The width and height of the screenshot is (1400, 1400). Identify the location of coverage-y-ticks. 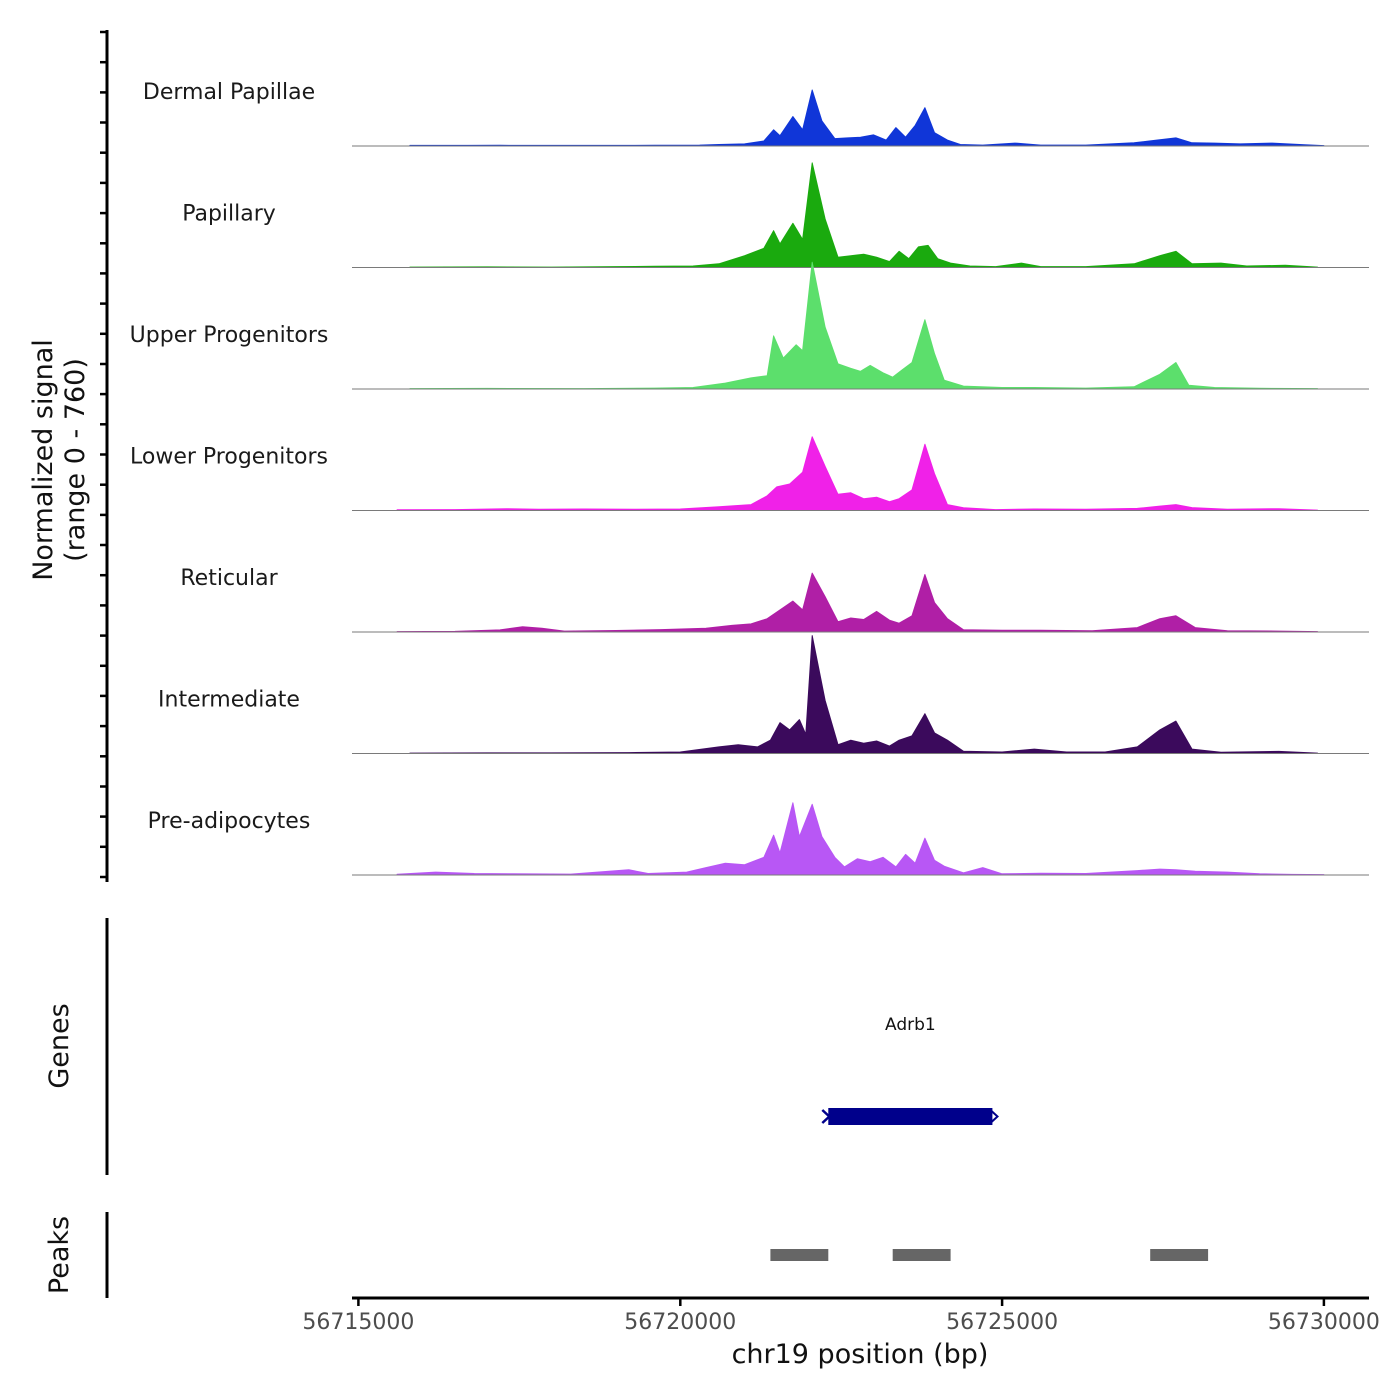
(103, 454).